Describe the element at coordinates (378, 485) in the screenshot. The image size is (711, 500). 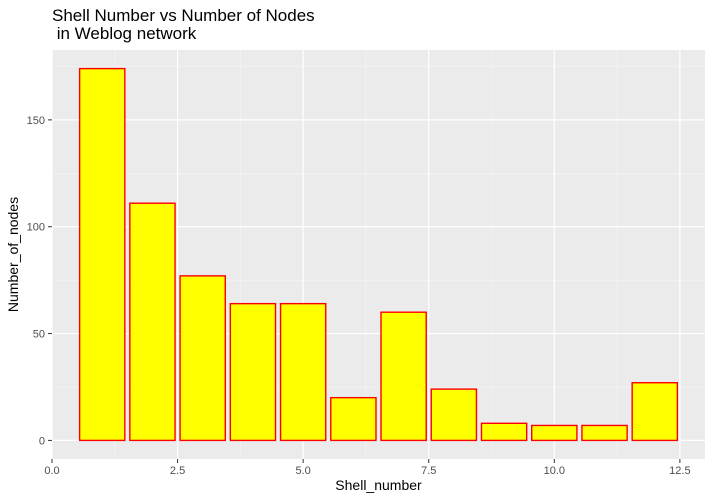
I see `x-axis-label: Shell_number` at that location.